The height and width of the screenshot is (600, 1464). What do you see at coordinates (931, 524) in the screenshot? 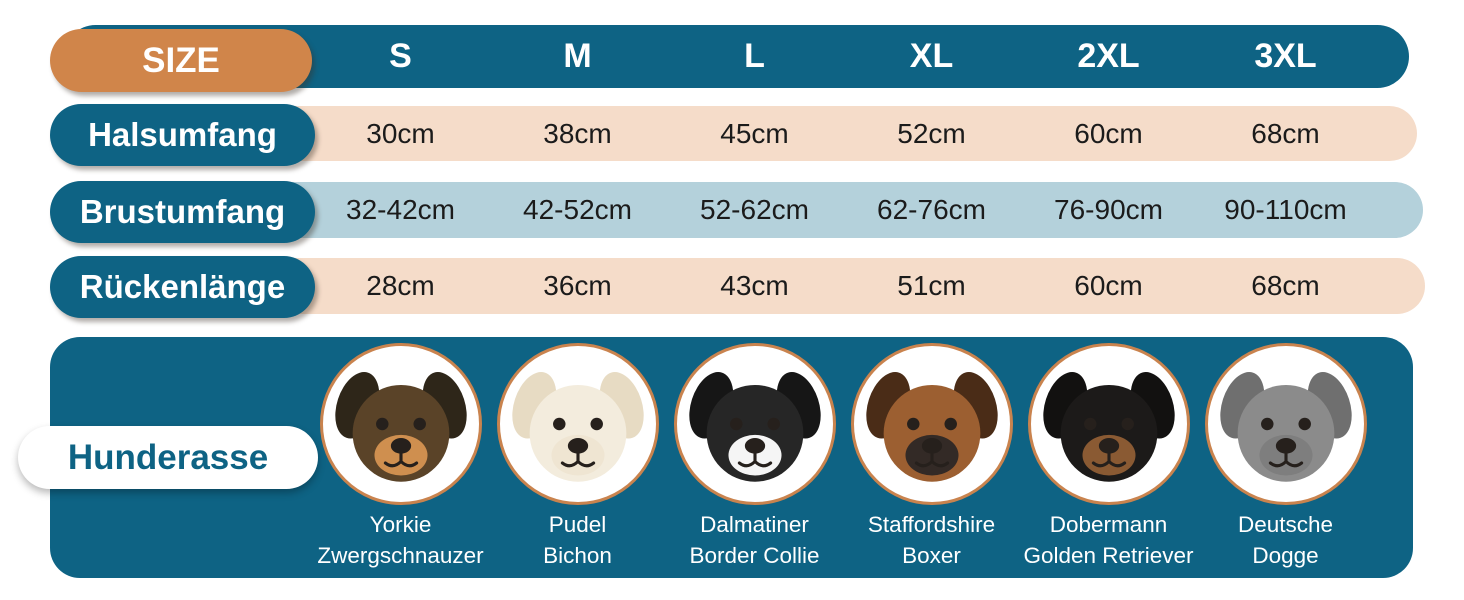
I see `breed-name-line1: Staffordshire` at bounding box center [931, 524].